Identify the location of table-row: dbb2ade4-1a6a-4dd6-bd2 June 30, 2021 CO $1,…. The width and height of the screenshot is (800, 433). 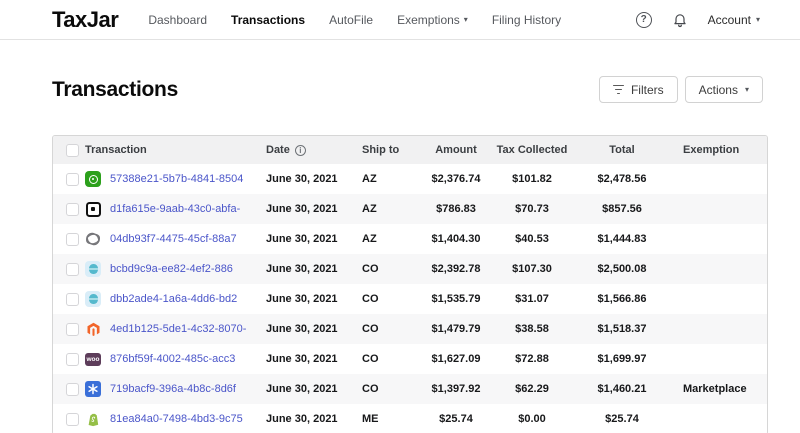
(410, 299).